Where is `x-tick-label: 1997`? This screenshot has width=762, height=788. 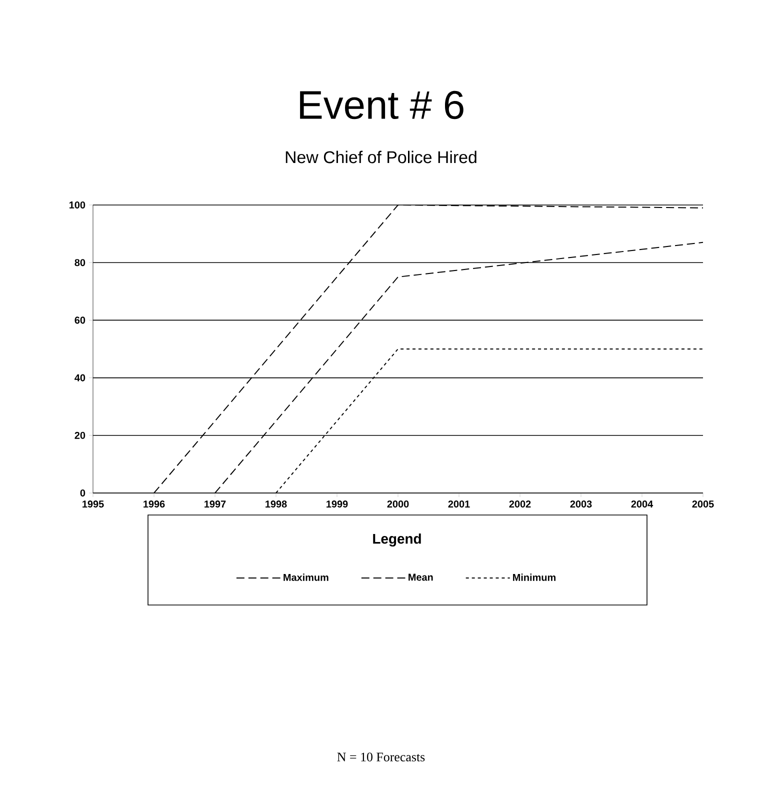
x-tick-label: 1997 is located at coordinates (215, 504).